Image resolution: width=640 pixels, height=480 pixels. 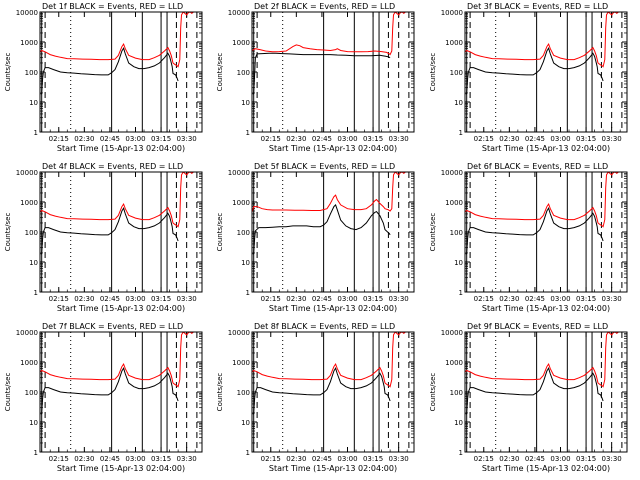 I want to click on chart-title: Det 7f BLACK = Events, RED = LLD, so click(x=112, y=326).